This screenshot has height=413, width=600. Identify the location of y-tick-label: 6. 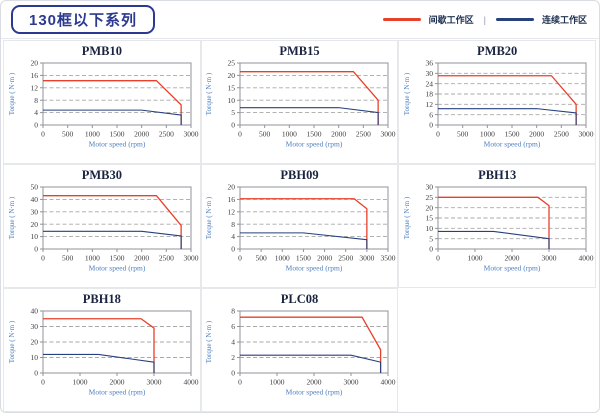
(431, 114).